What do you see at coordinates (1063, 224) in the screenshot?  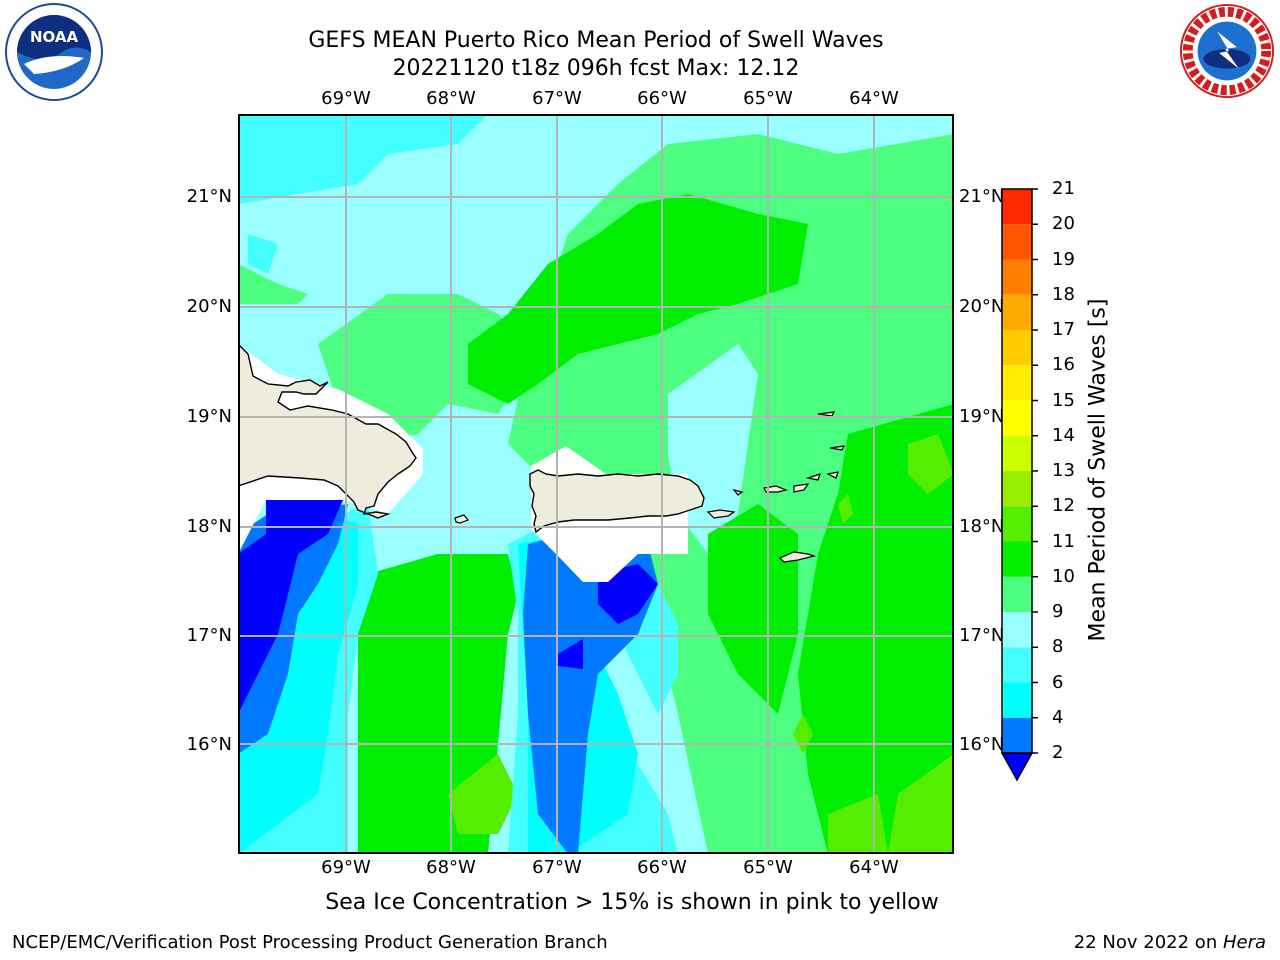 I see `colorbar-tick-label: 20` at bounding box center [1063, 224].